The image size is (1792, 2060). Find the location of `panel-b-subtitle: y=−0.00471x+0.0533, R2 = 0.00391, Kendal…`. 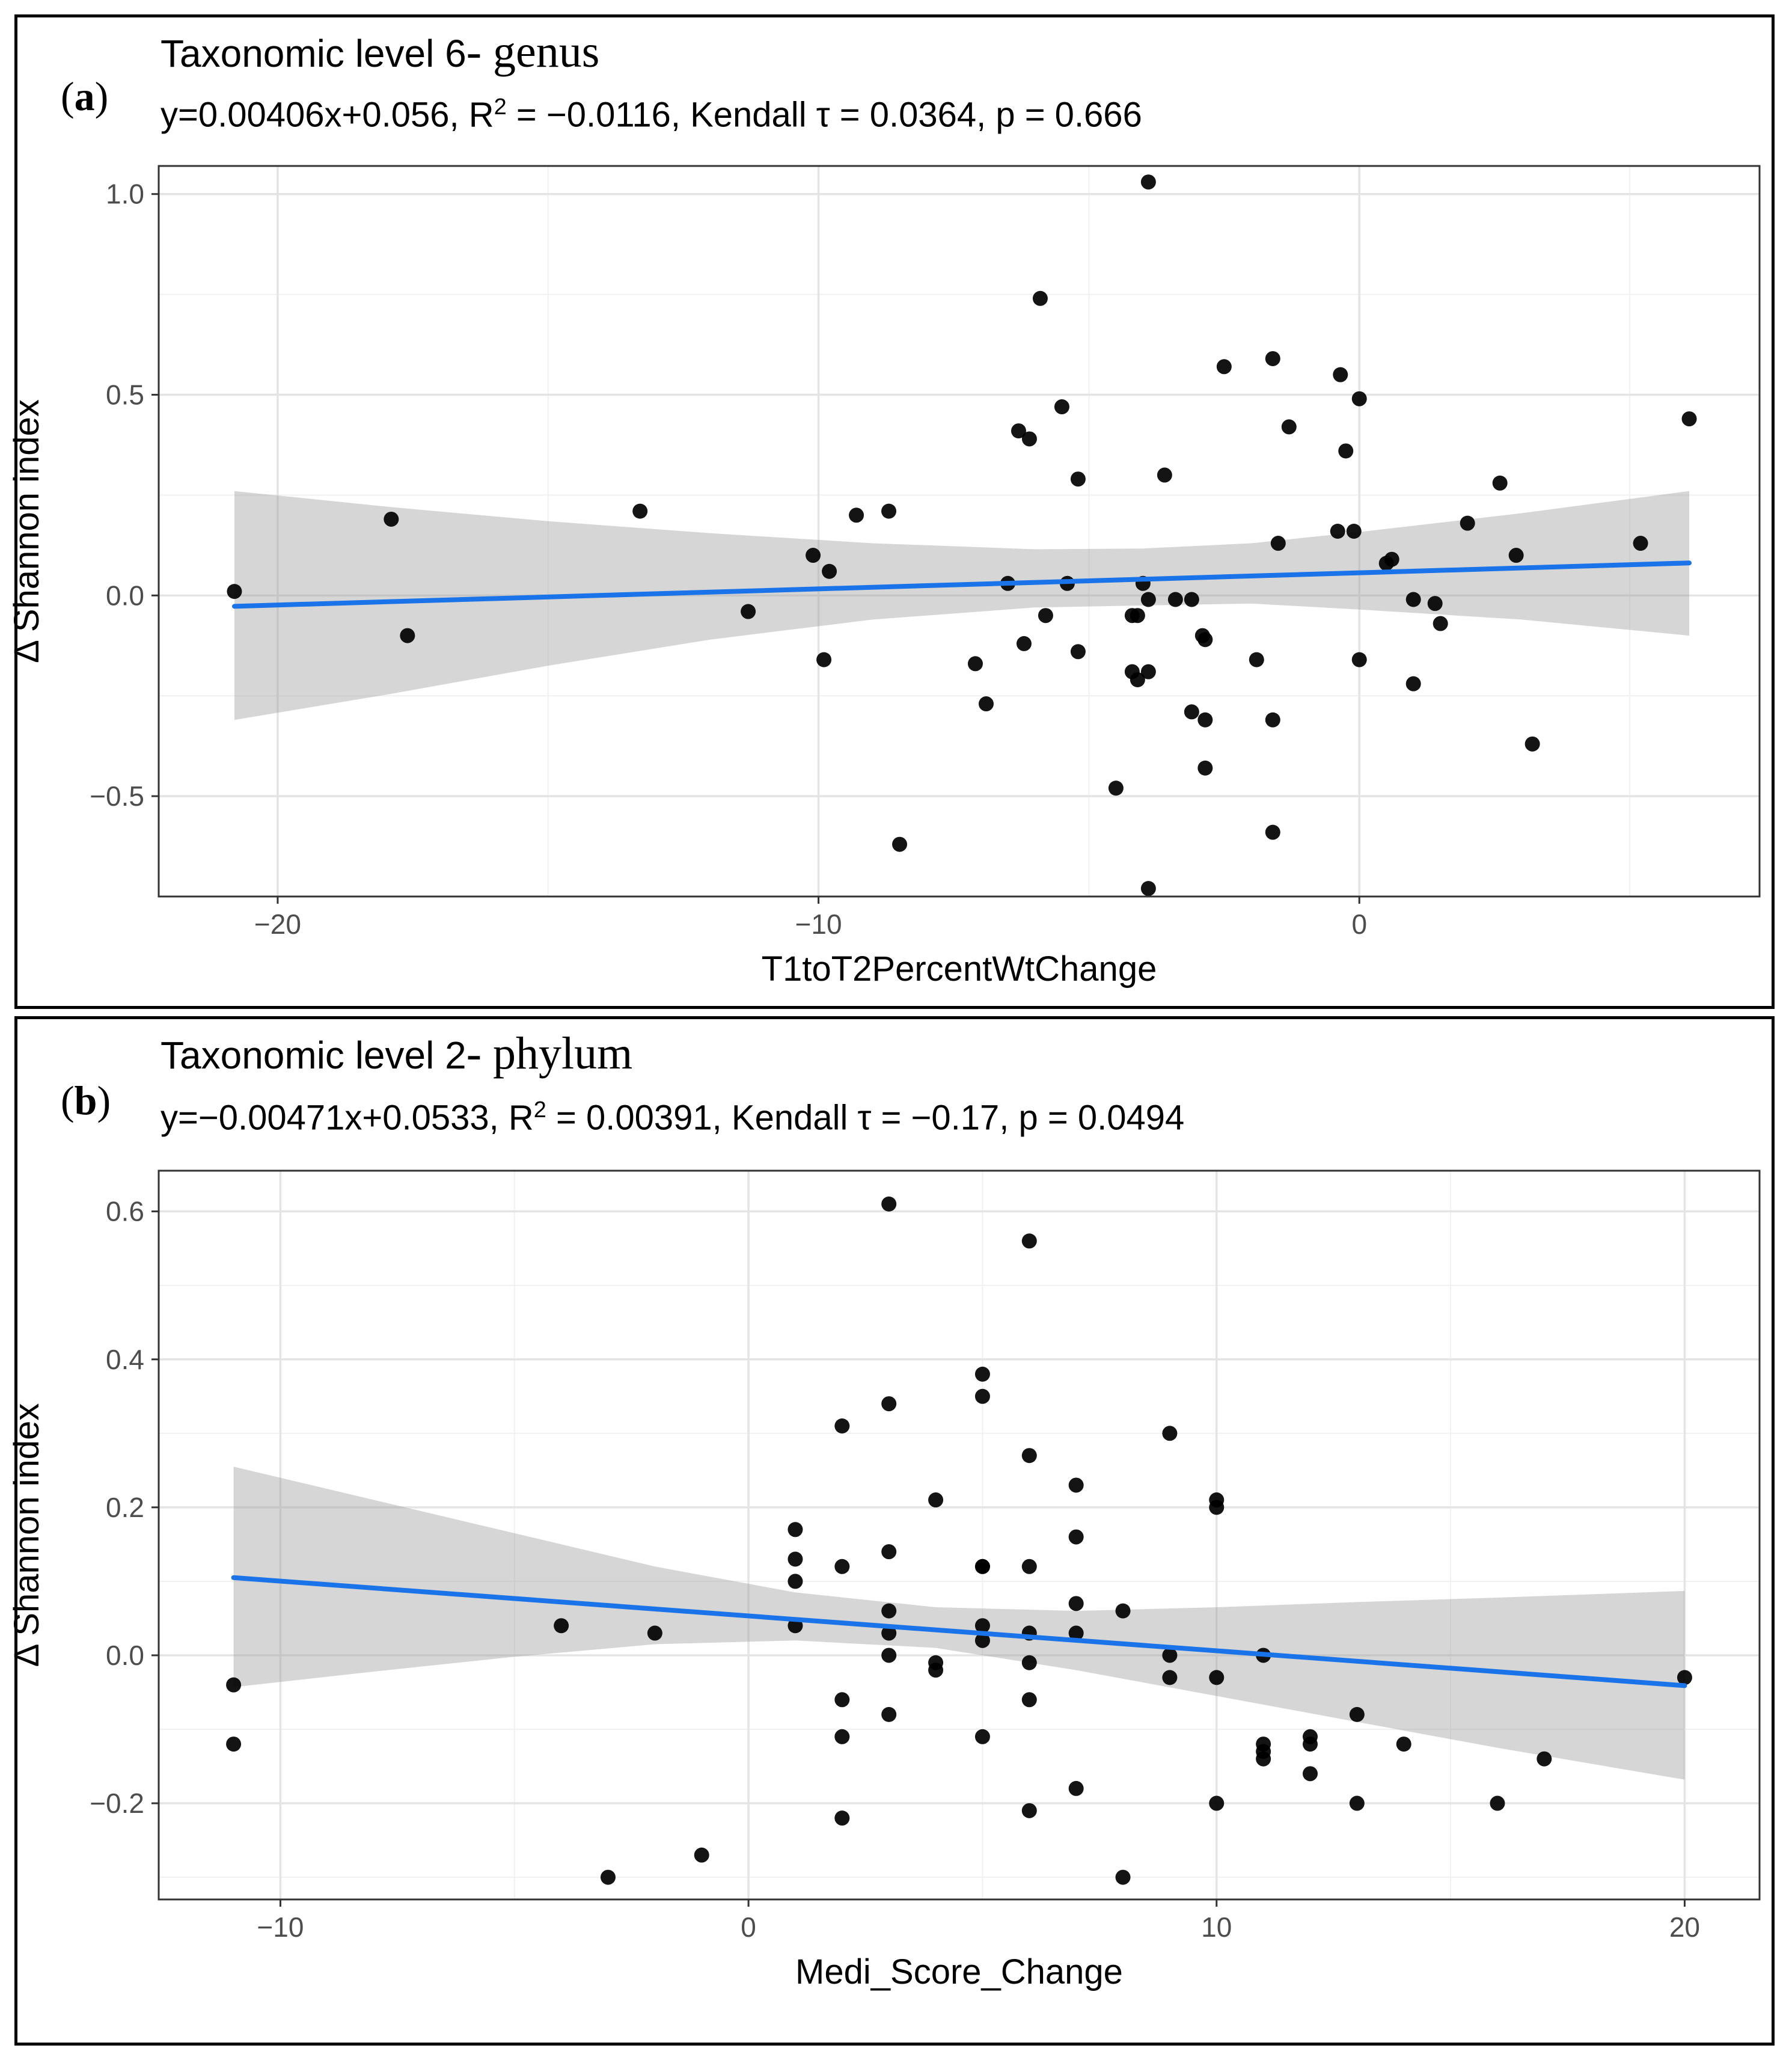

panel-b-subtitle: y=−0.00471x+0.0533, R2 = 0.00391, Kendal… is located at coordinates (672, 1117).